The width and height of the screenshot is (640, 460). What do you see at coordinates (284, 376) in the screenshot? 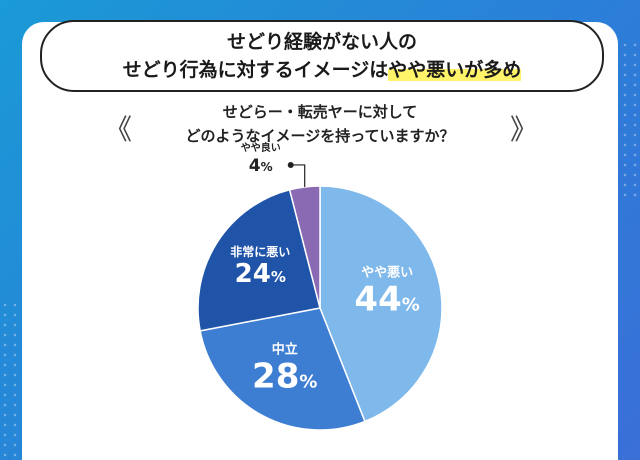
I see `slice-value-2: 28%` at bounding box center [284, 376].